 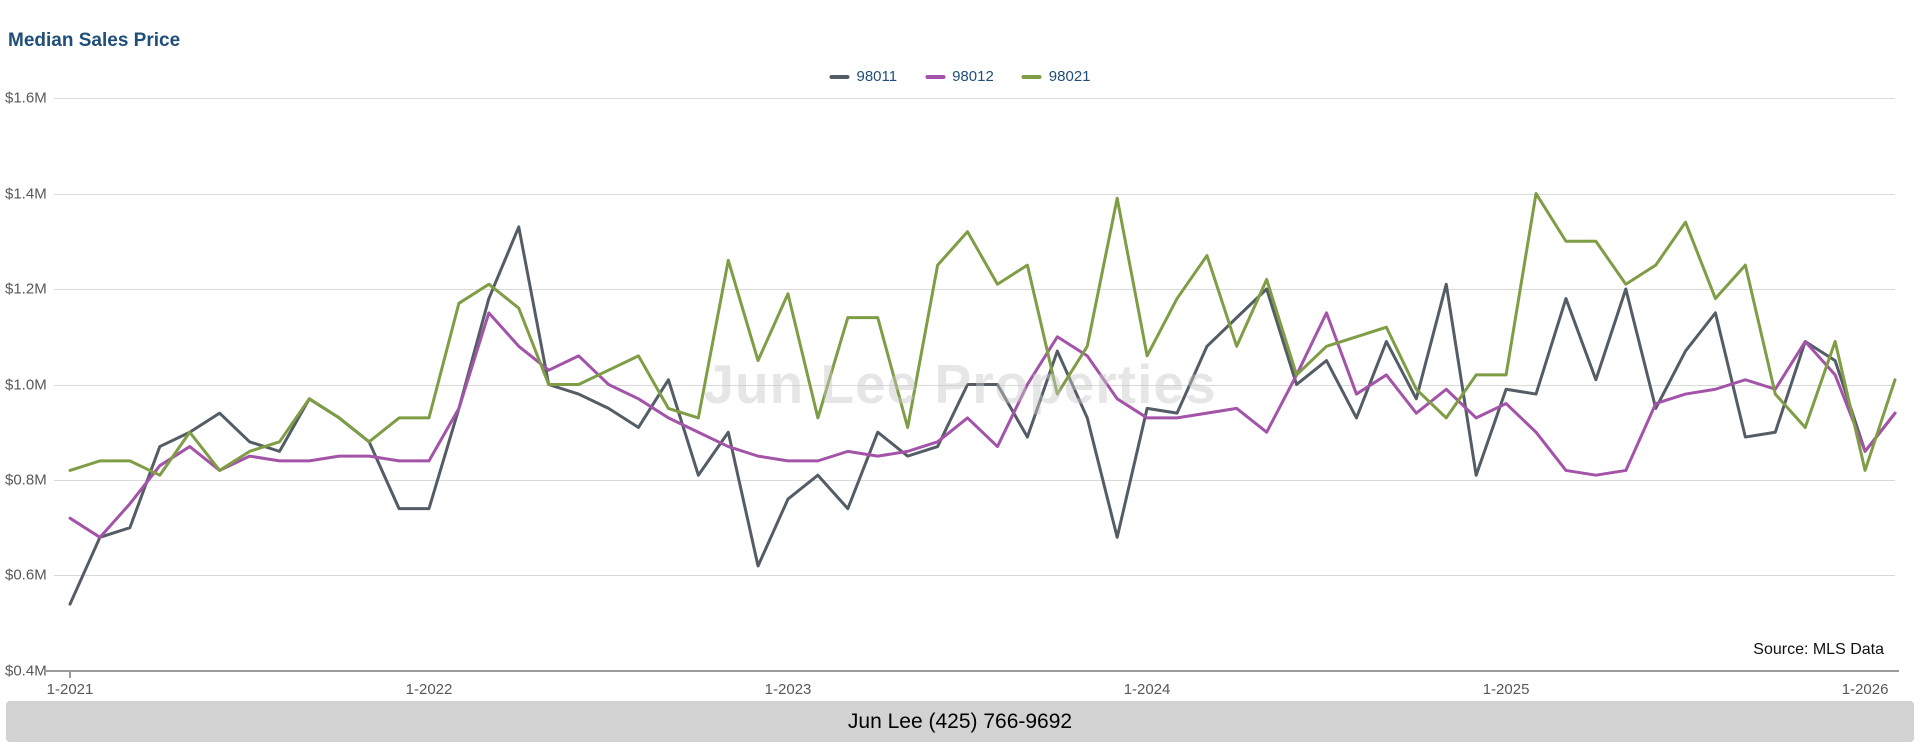 What do you see at coordinates (429, 689) in the screenshot?
I see `x-axis-tick-label: 1-2022` at bounding box center [429, 689].